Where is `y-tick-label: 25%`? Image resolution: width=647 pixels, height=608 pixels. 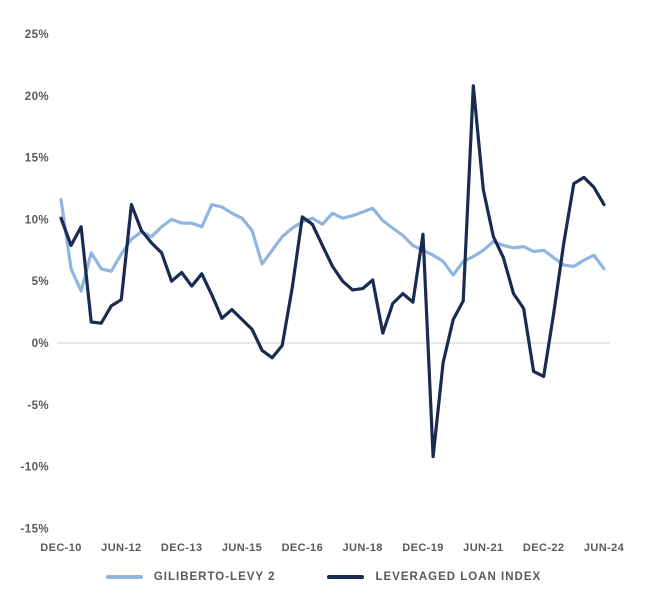
y-tick-label: 25% is located at coordinates (37, 35).